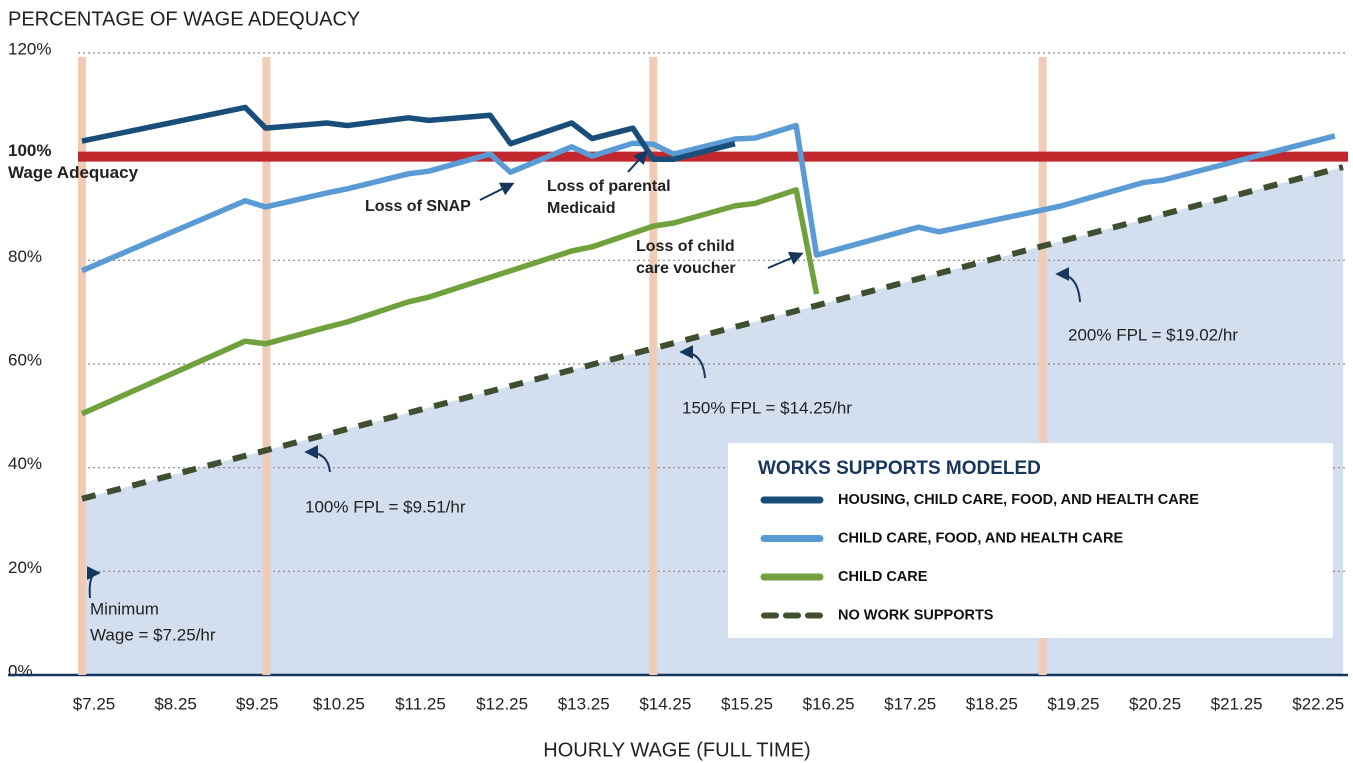 This screenshot has height=763, width=1353. I want to click on x-tick-label: $13.25, so click(584, 703).